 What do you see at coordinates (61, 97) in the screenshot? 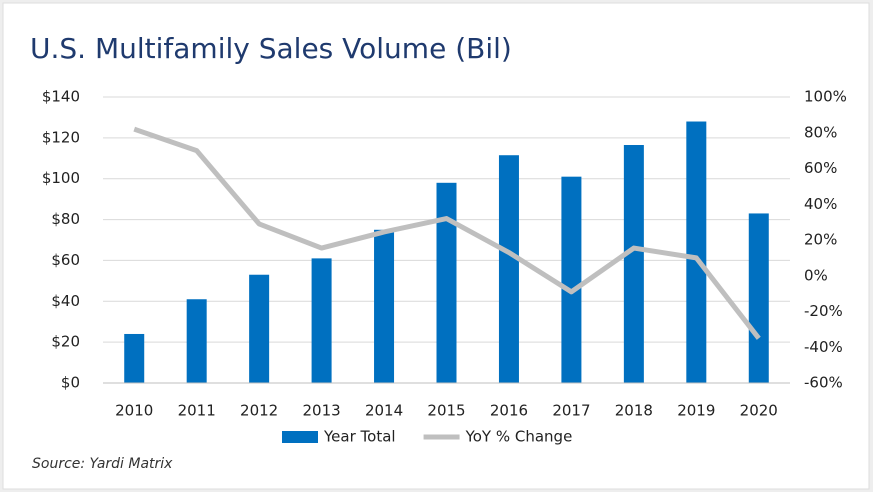
I see `y-tick-label: $140` at bounding box center [61, 97].